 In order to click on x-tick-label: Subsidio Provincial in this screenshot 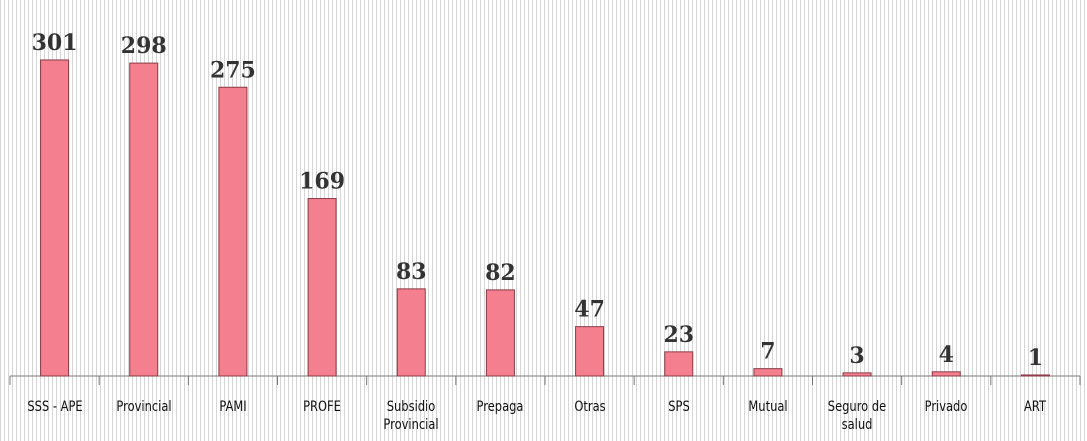, I will do `click(411, 416)`.